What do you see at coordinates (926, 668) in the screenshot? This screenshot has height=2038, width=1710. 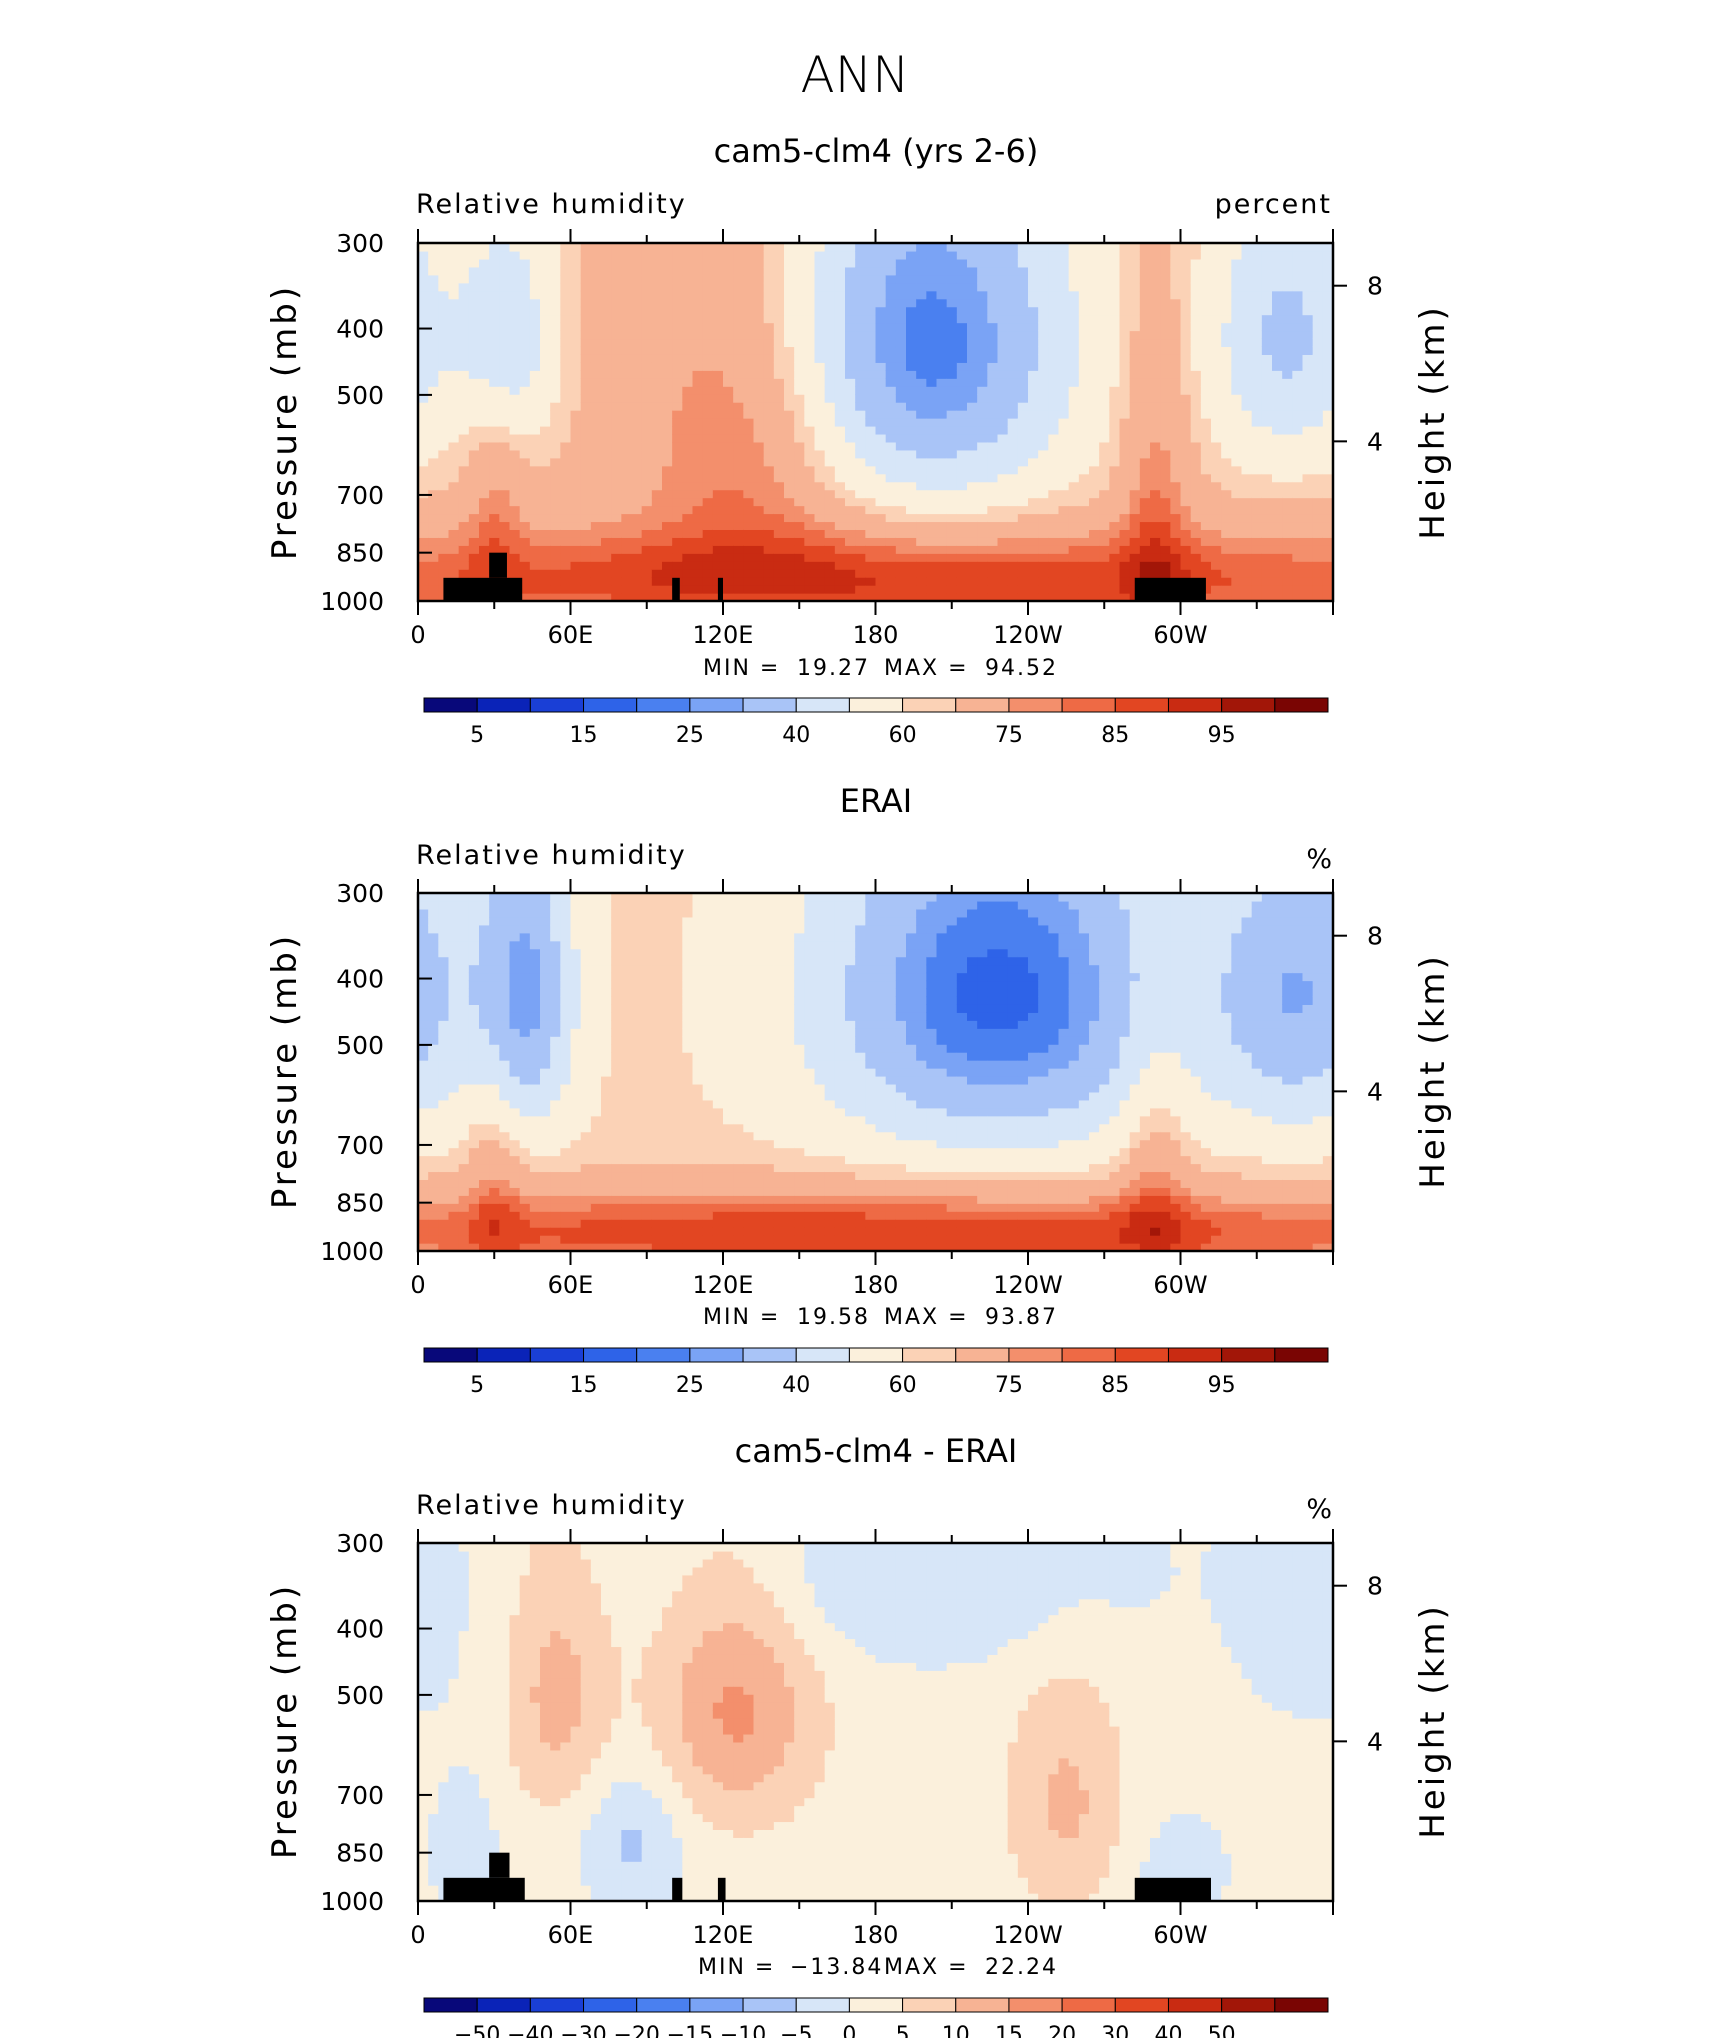 I see `max-label: MAX =` at bounding box center [926, 668].